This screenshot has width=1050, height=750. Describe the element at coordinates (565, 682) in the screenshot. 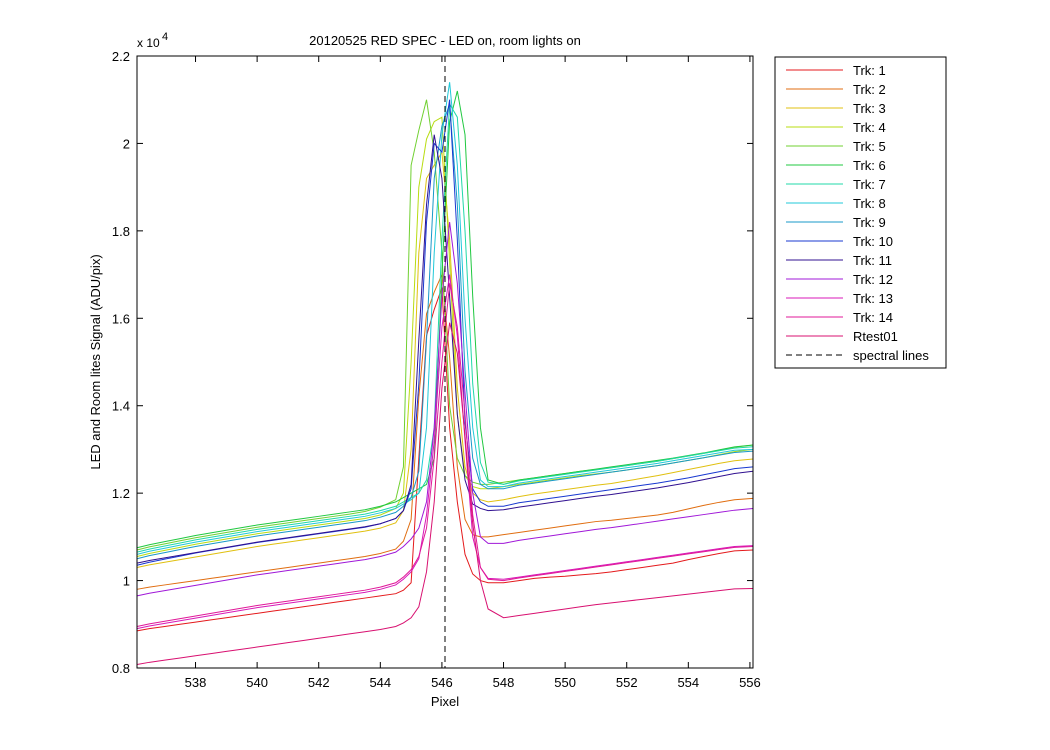

I see `x-tick-label: 550` at that location.